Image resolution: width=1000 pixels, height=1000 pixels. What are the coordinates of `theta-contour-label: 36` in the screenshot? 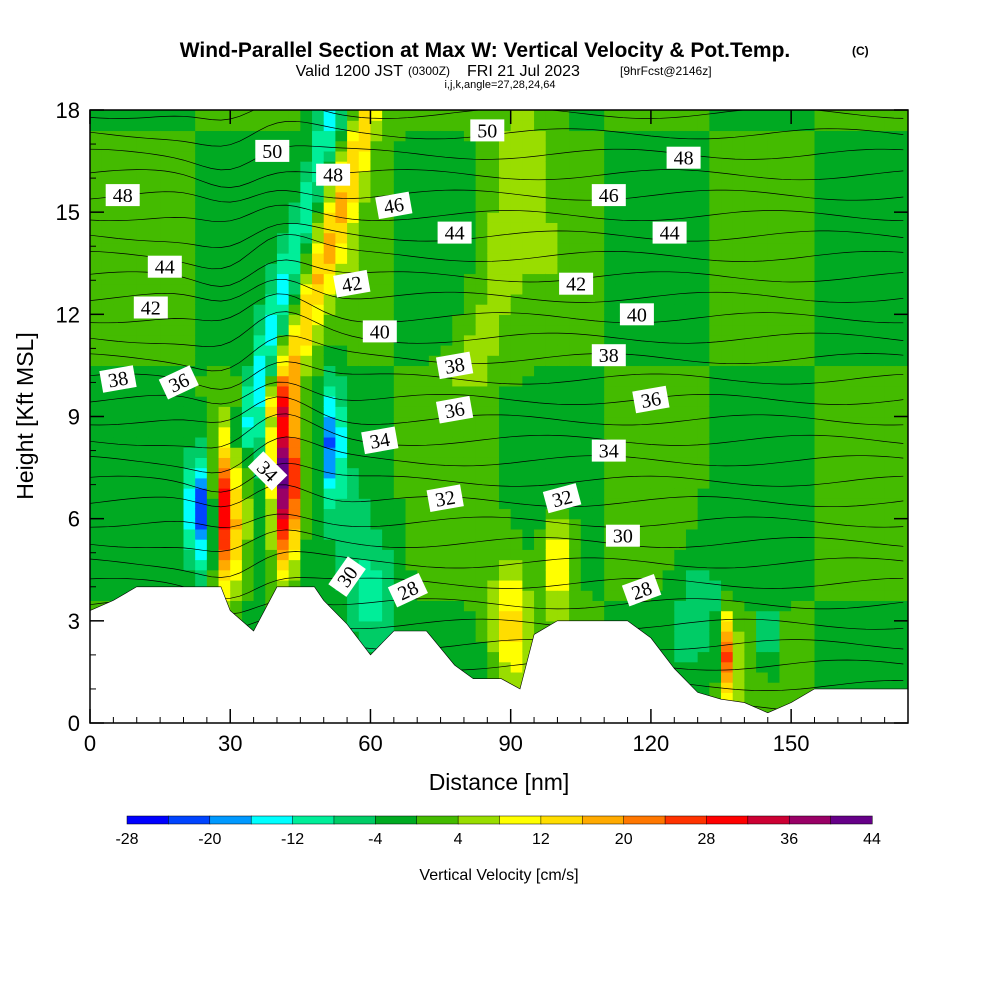 It's located at (651, 399).